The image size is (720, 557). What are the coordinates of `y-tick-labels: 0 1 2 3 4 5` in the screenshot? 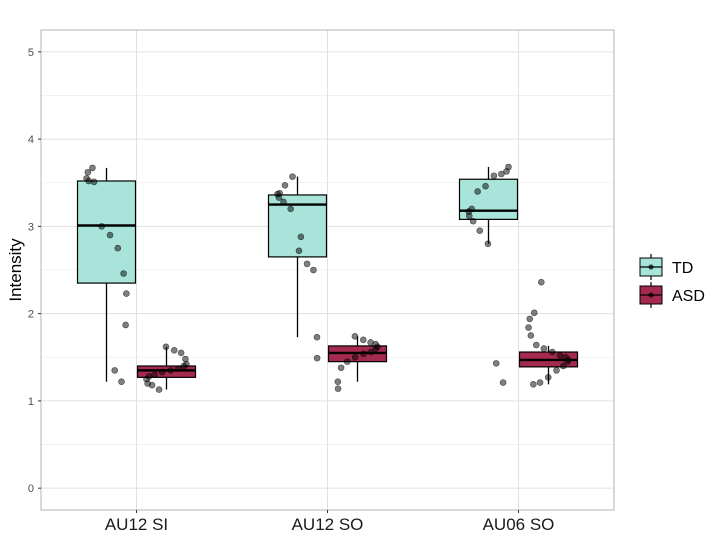 It's located at (34, 271).